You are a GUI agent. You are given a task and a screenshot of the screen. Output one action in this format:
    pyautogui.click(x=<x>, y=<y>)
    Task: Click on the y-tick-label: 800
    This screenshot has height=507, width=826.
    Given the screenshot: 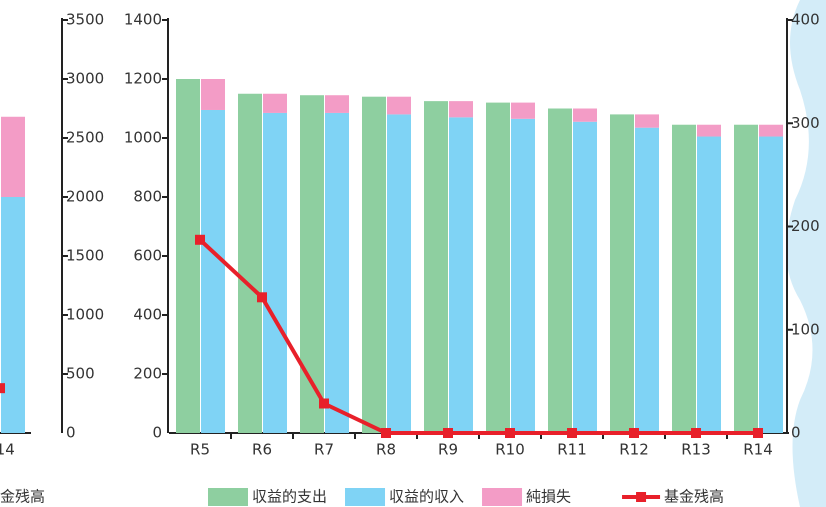 What is the action you would take?
    pyautogui.click(x=147, y=197)
    